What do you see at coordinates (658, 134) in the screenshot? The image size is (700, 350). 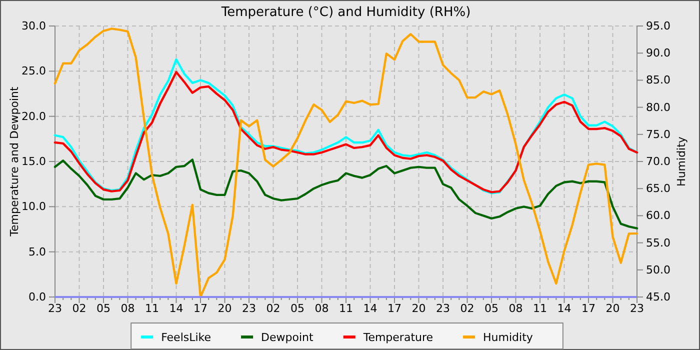 I see `y2-tick-label: 75.0` at bounding box center [658, 134].